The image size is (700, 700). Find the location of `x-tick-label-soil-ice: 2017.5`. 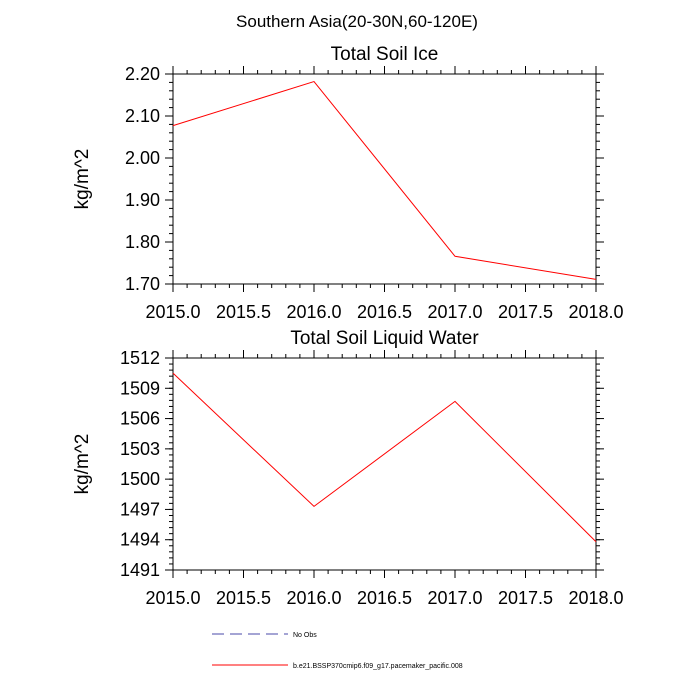

x-tick-label-soil-ice: 2017.5 is located at coordinates (525, 312).